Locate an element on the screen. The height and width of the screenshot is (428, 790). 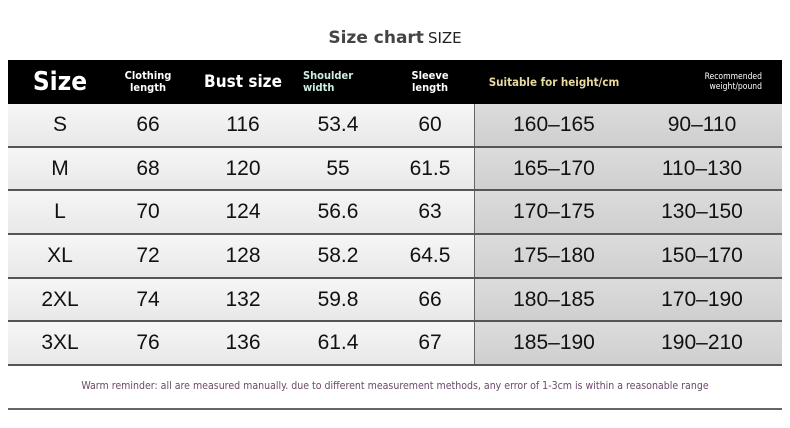
cell: 165–170 is located at coordinates (554, 168).